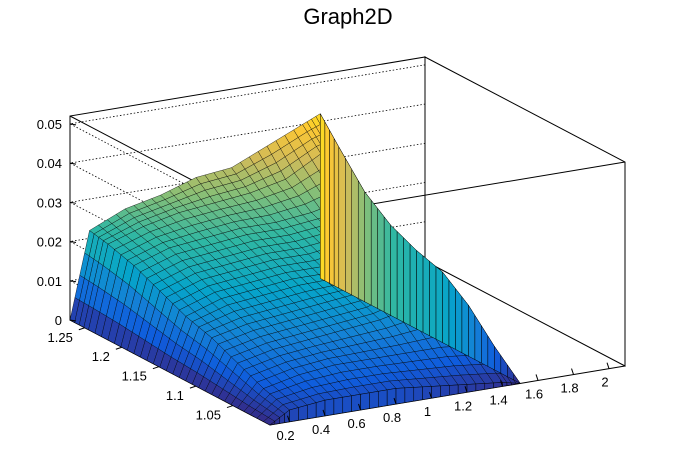 The image size is (696, 472). Describe the element at coordinates (49, 124) in the screenshot. I see `z-tick-label: 0.05` at that location.